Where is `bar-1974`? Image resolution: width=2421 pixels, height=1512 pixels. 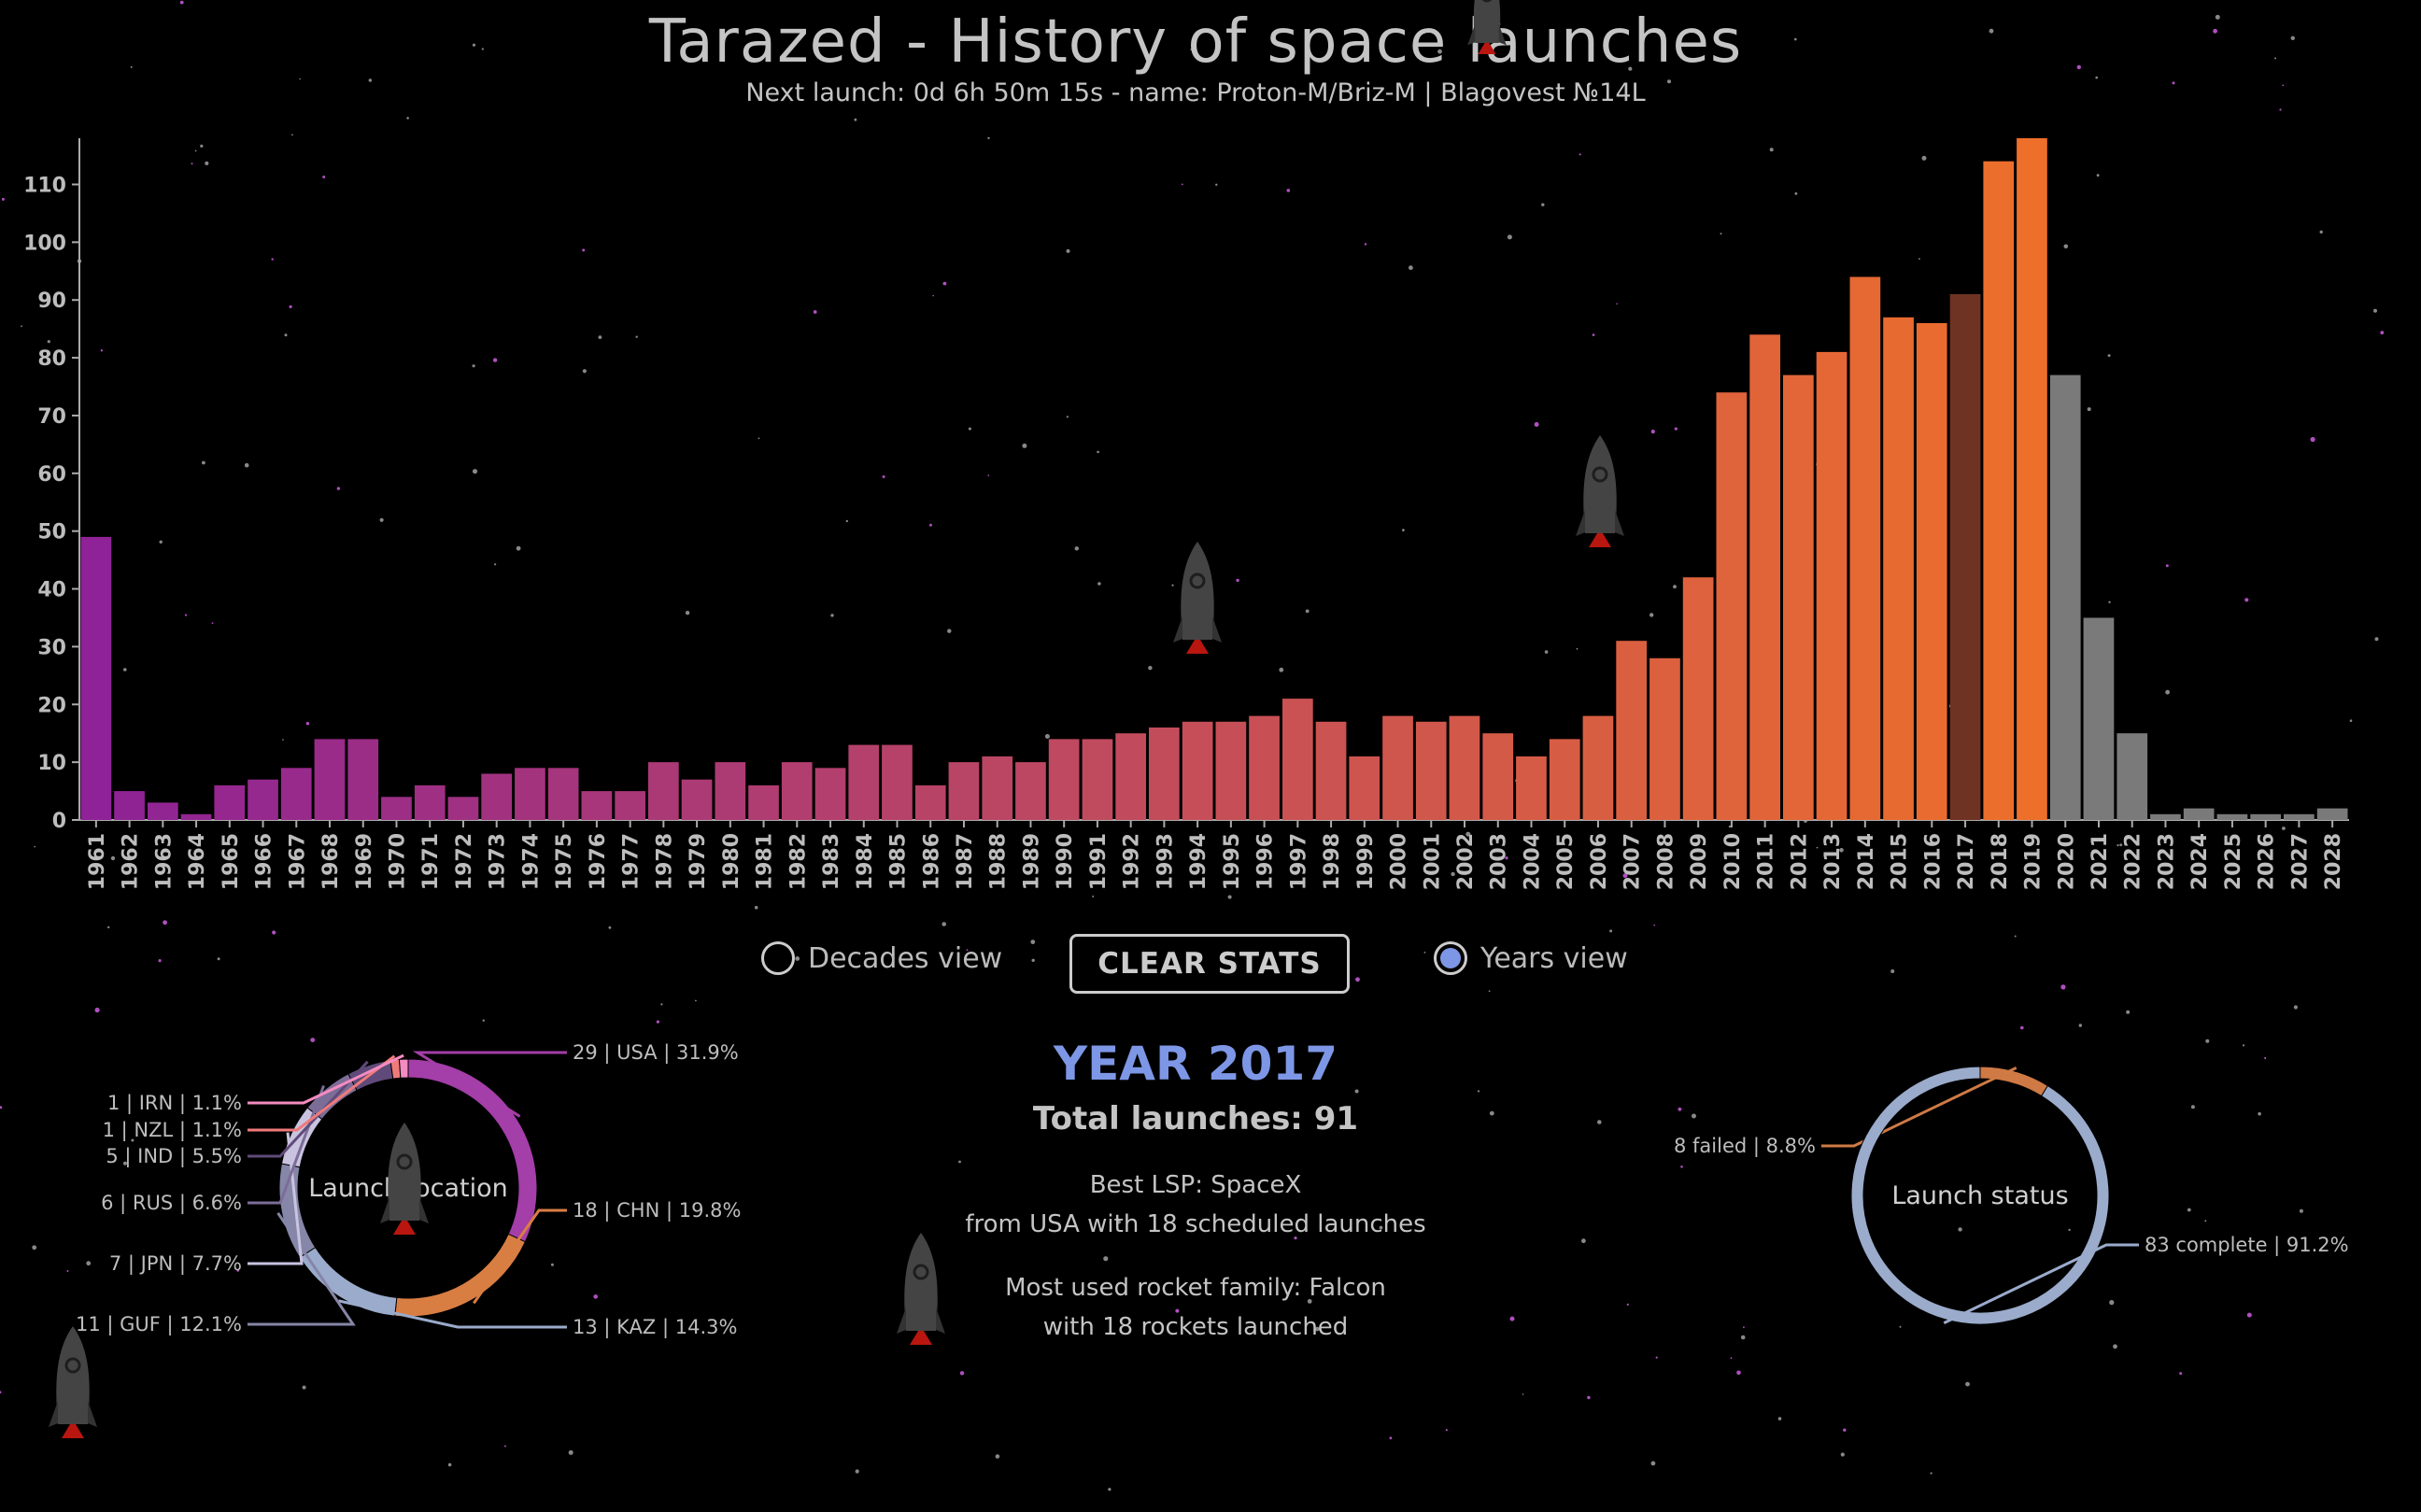
bar-1974 is located at coordinates (530, 794).